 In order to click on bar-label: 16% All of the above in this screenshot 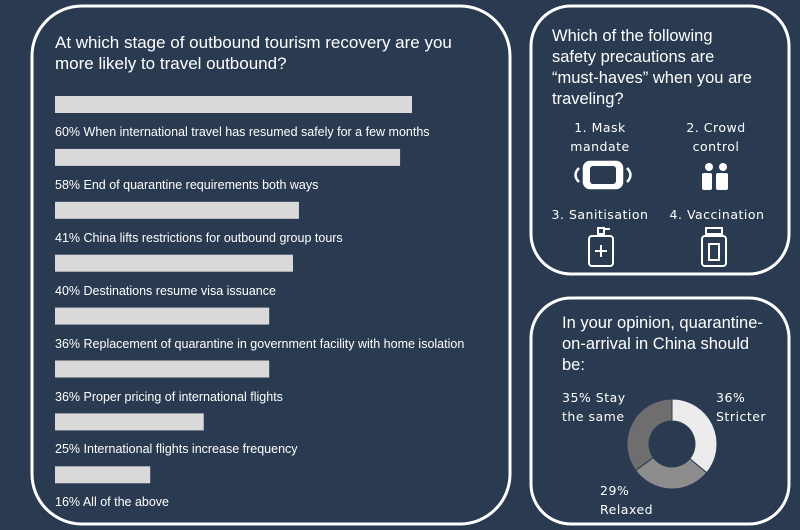, I will do `click(270, 502)`.